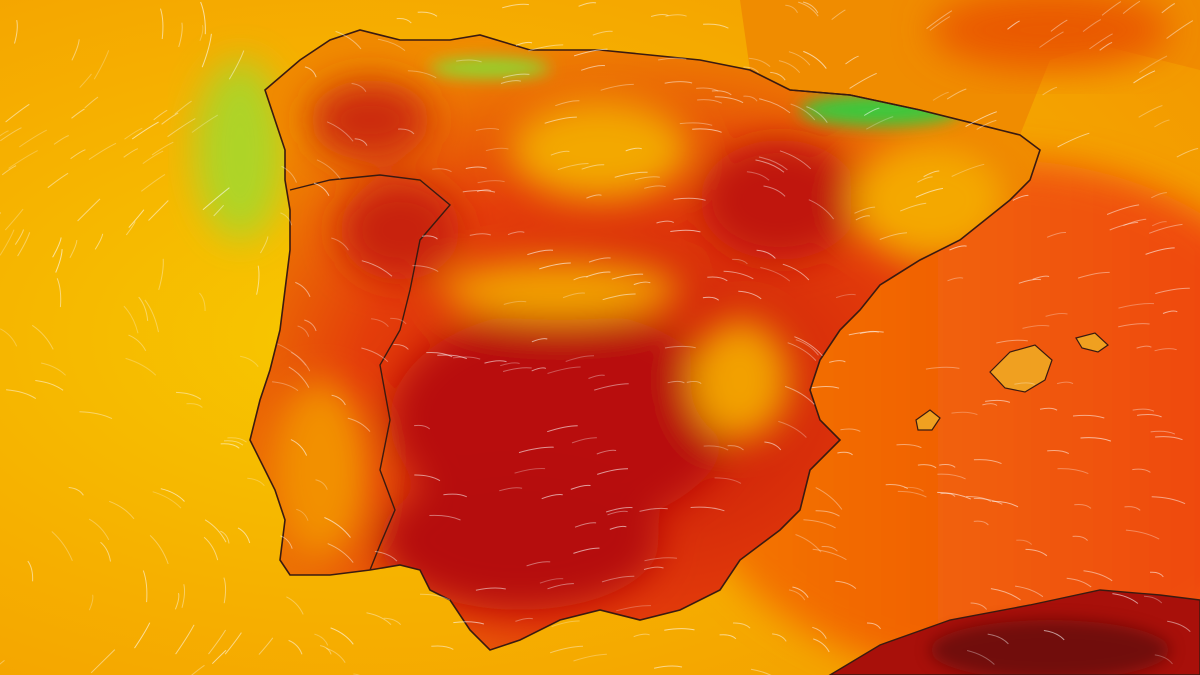 The image size is (1200, 675). I want to click on france-heat, so click(1050, 35).